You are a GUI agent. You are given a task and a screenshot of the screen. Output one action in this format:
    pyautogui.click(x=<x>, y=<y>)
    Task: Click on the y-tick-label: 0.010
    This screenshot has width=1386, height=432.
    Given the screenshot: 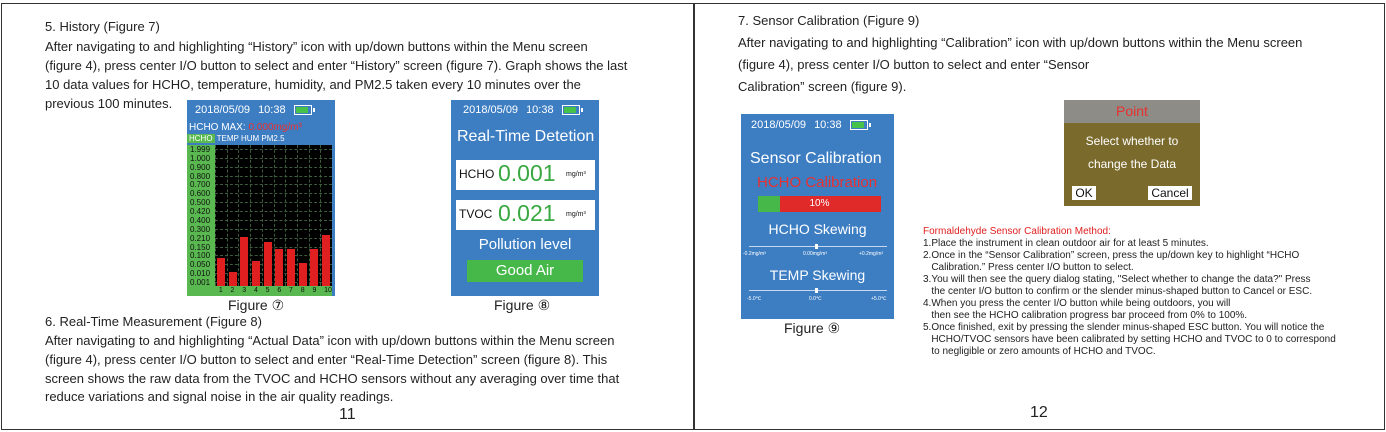 What is the action you would take?
    pyautogui.click(x=200, y=274)
    